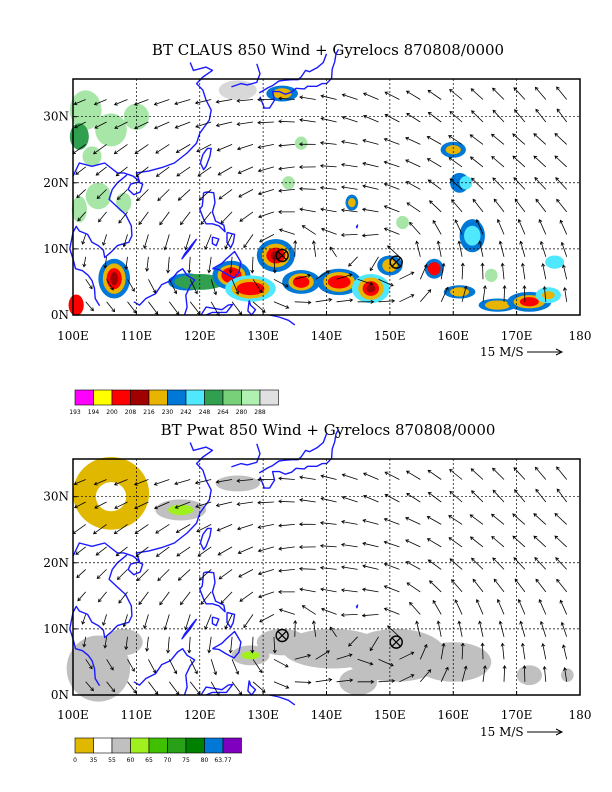 This screenshot has width=612, height=792. What do you see at coordinates (517, 336) in the screenshot?
I see `x-tick-label: 170E` at bounding box center [517, 336].